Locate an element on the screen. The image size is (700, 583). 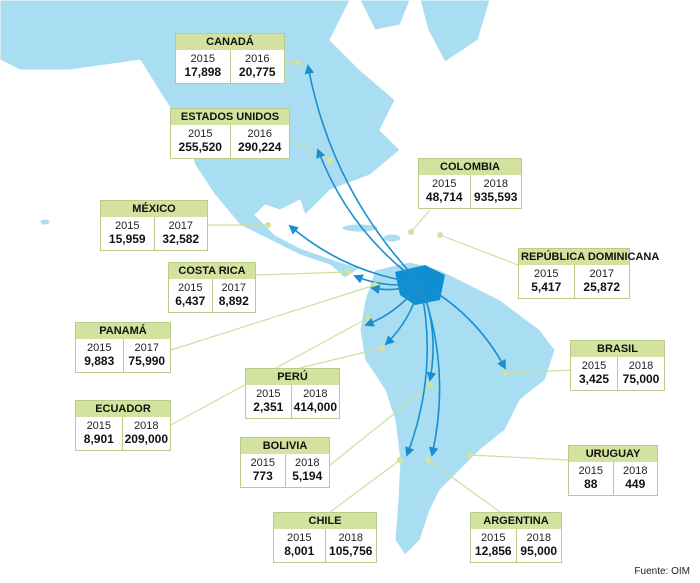
arctic-islands is located at coordinates (385, 15).